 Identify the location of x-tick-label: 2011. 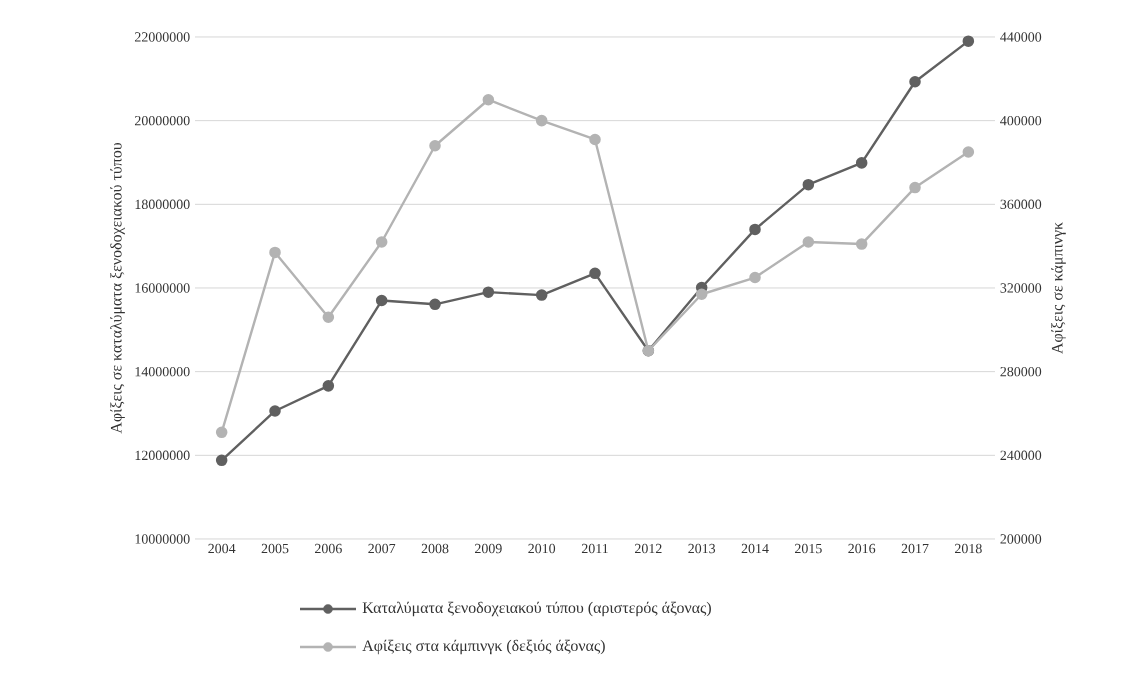
(594, 548).